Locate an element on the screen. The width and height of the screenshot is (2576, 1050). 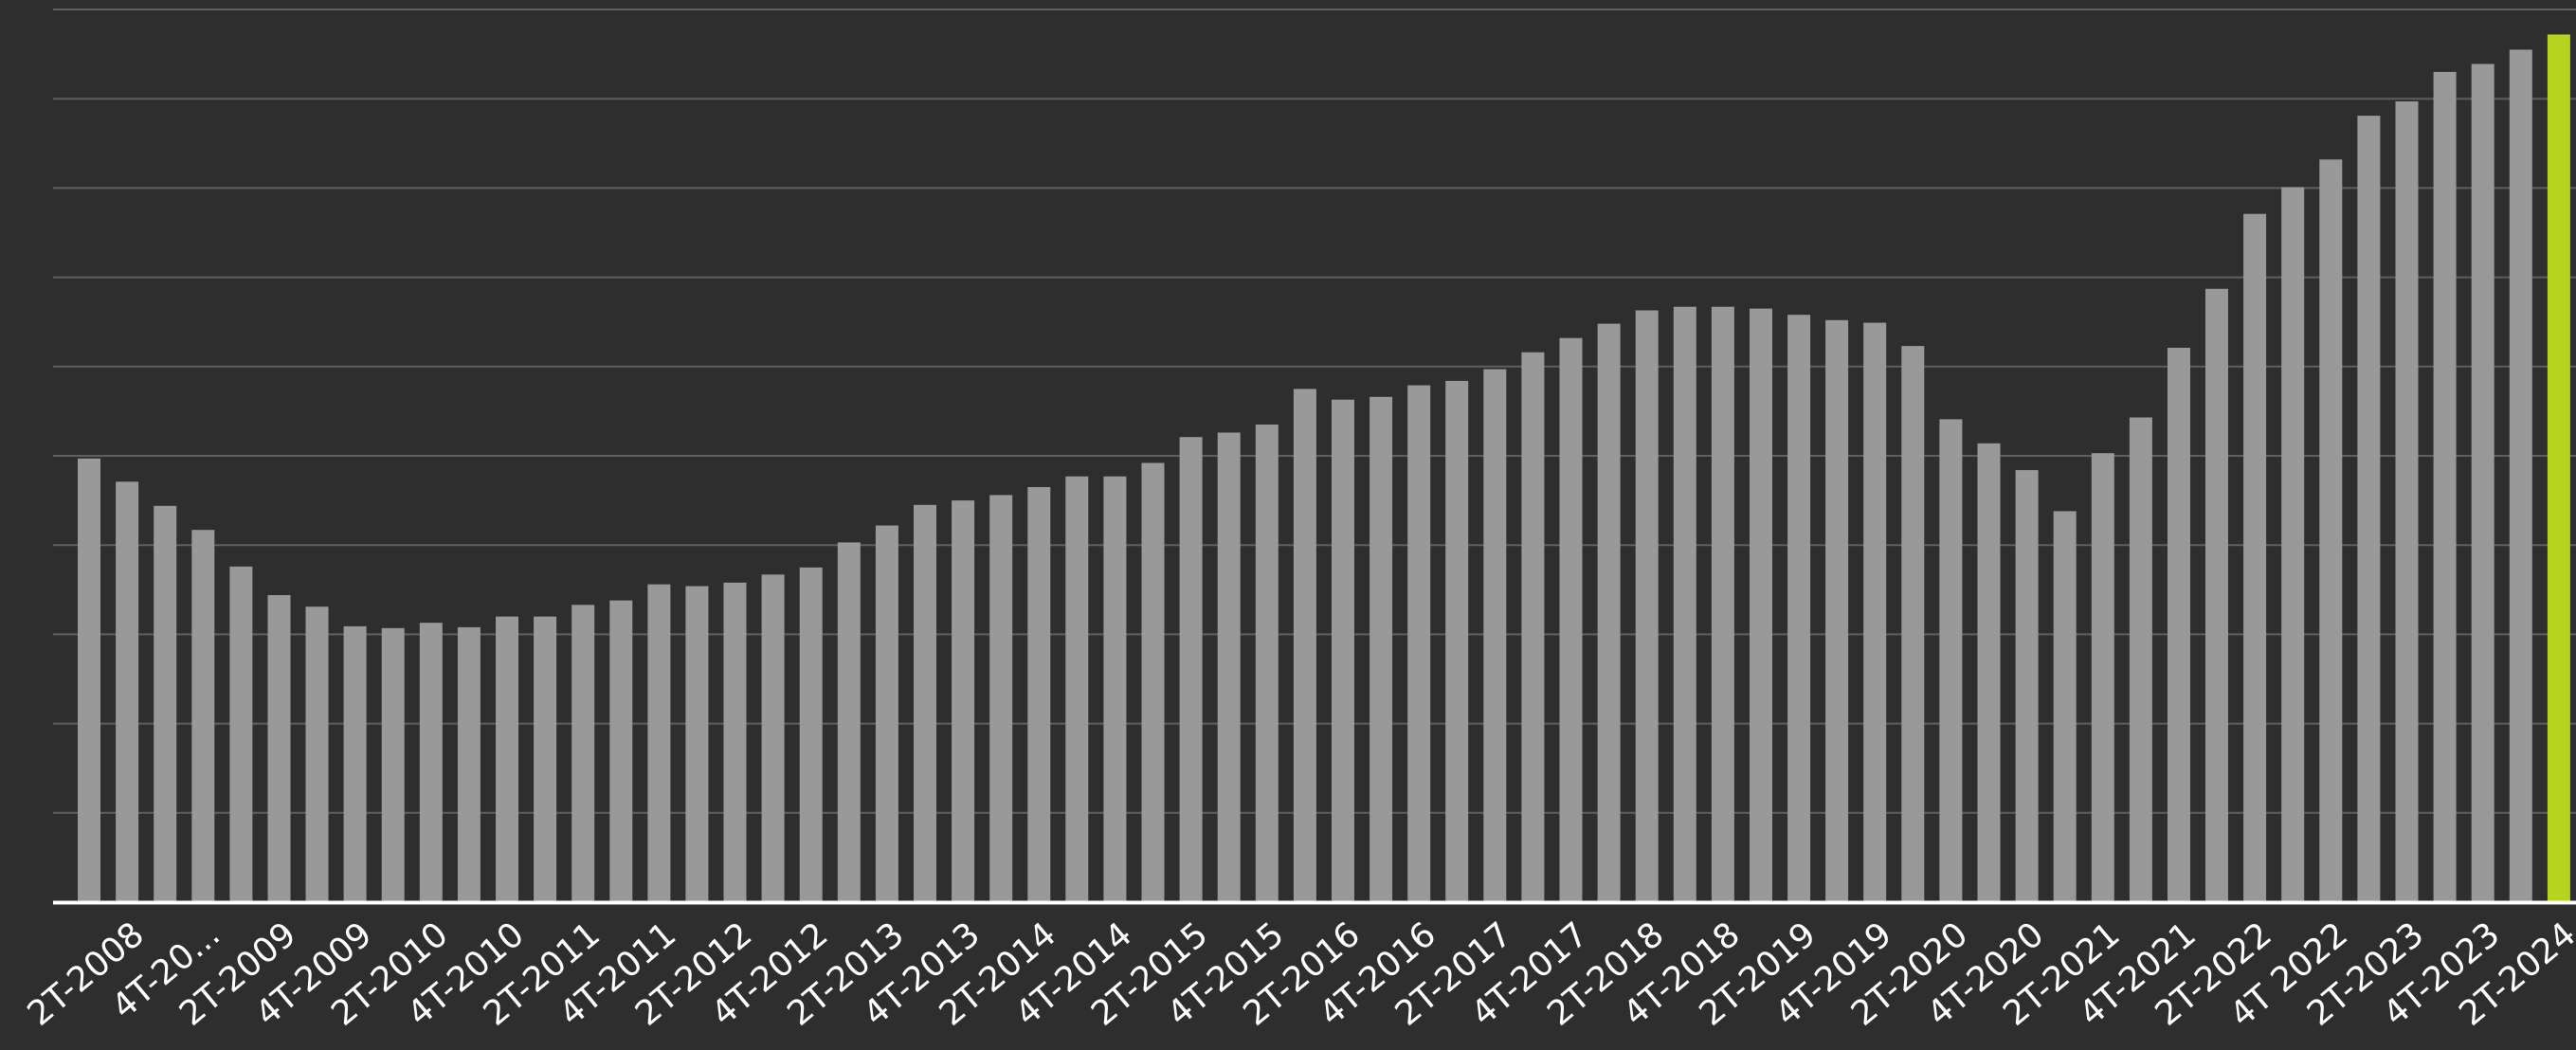
bar-4T-2012 is located at coordinates (811, 735).